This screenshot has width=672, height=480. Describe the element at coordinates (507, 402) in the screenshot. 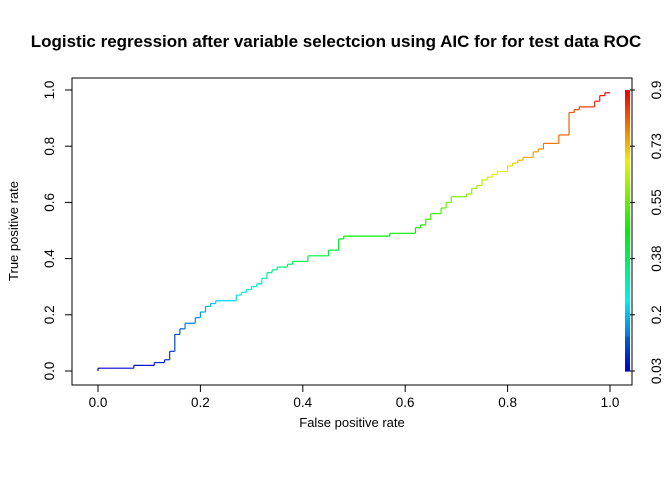

I see `x-tick-label: 0.8` at that location.